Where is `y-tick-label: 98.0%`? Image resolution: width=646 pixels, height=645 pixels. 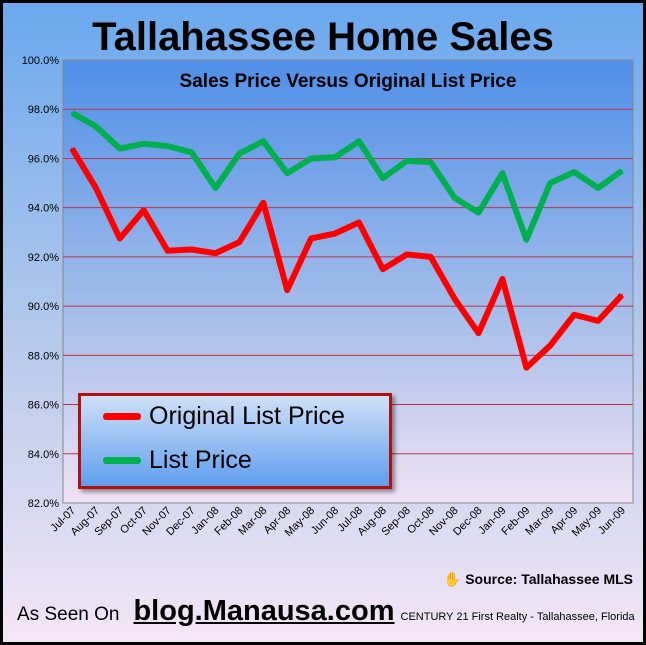 y-tick-label: 98.0% is located at coordinates (43, 110).